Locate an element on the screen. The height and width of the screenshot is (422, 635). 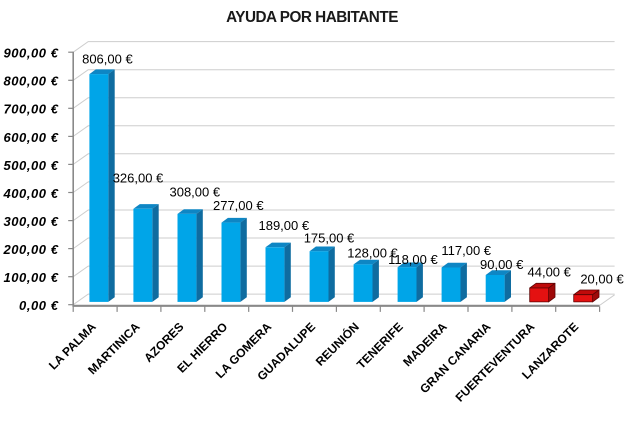
svg-text: AYUDA POR HABITANTE is located at coordinates (312, 17).